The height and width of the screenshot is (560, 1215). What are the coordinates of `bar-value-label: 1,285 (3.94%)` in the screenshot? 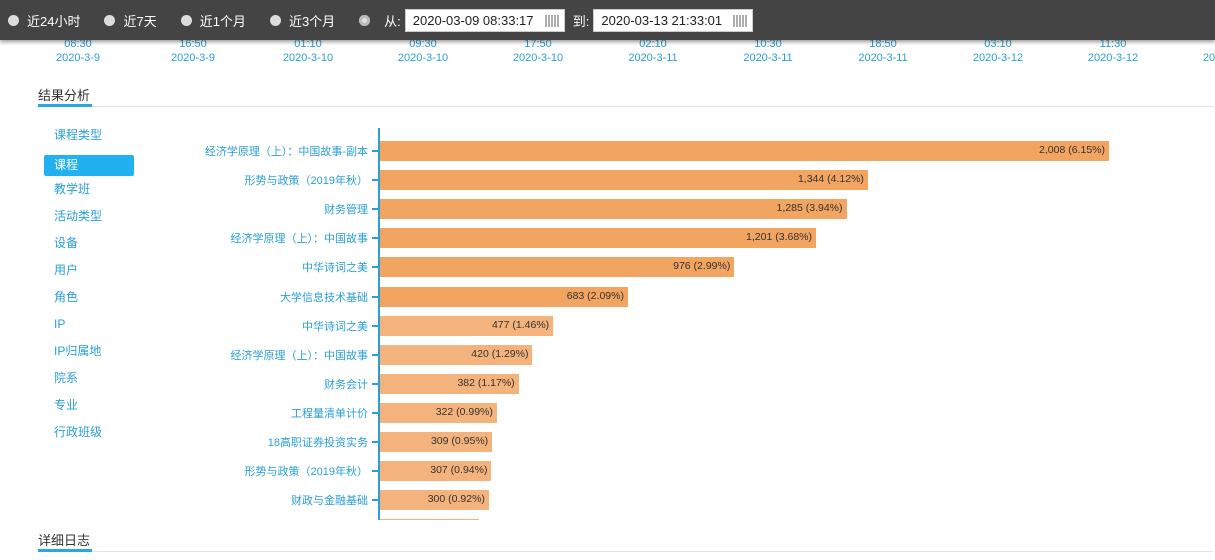 It's located at (809, 208).